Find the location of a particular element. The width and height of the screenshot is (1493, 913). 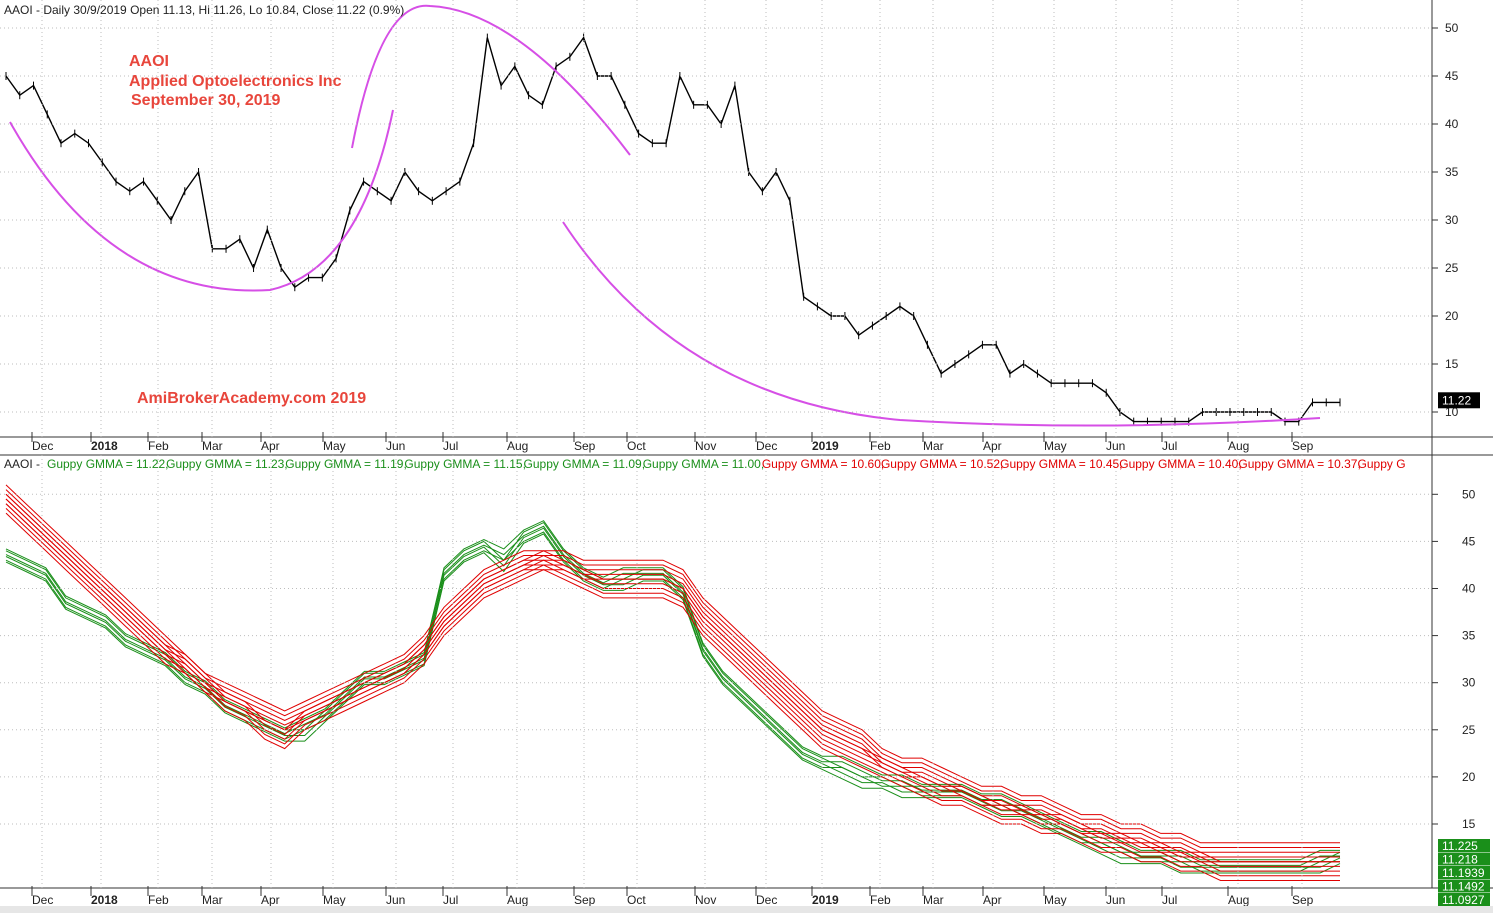

cup-curve-right is located at coordinates (941, 324).